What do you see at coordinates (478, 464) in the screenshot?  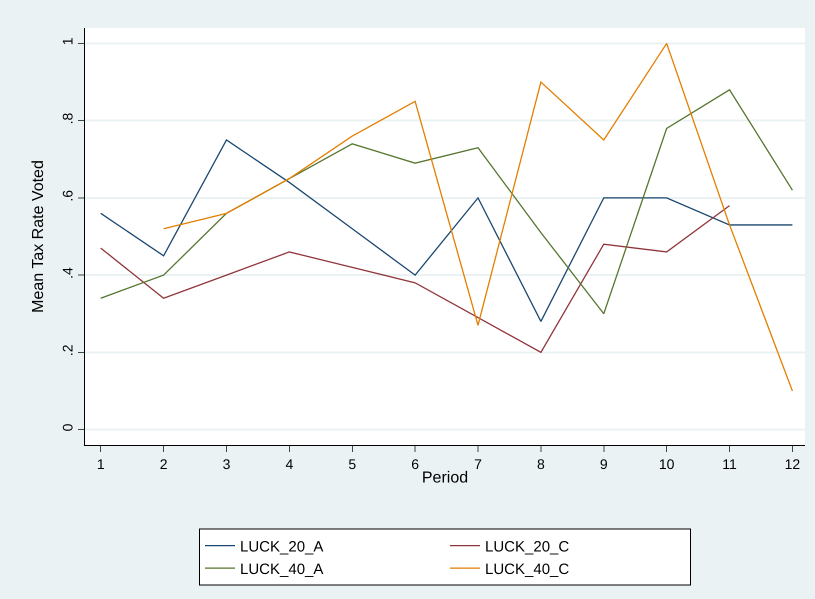 I see `x-tick-label: 7` at bounding box center [478, 464].